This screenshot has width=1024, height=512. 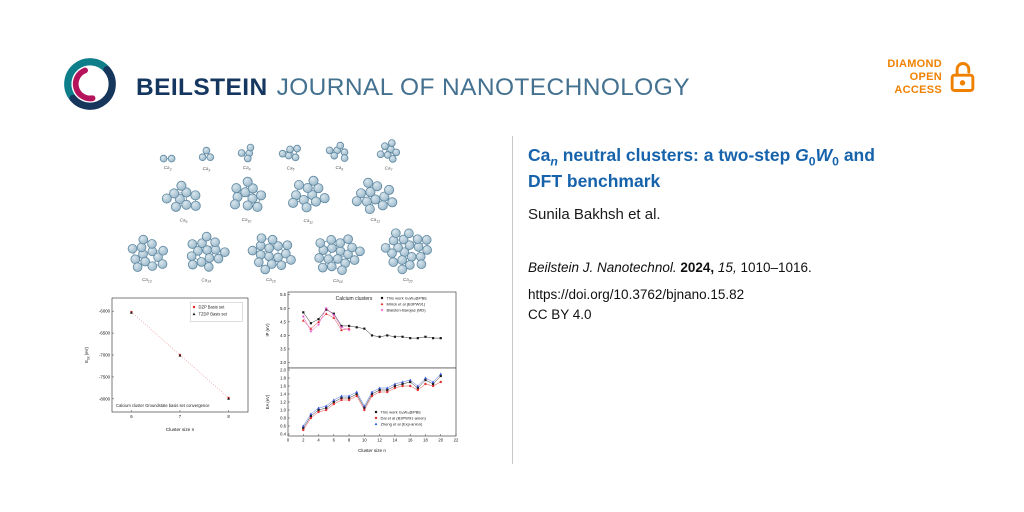 What do you see at coordinates (283, 321) in the screenshot?
I see `svg-text: 4.5` at bounding box center [283, 321].